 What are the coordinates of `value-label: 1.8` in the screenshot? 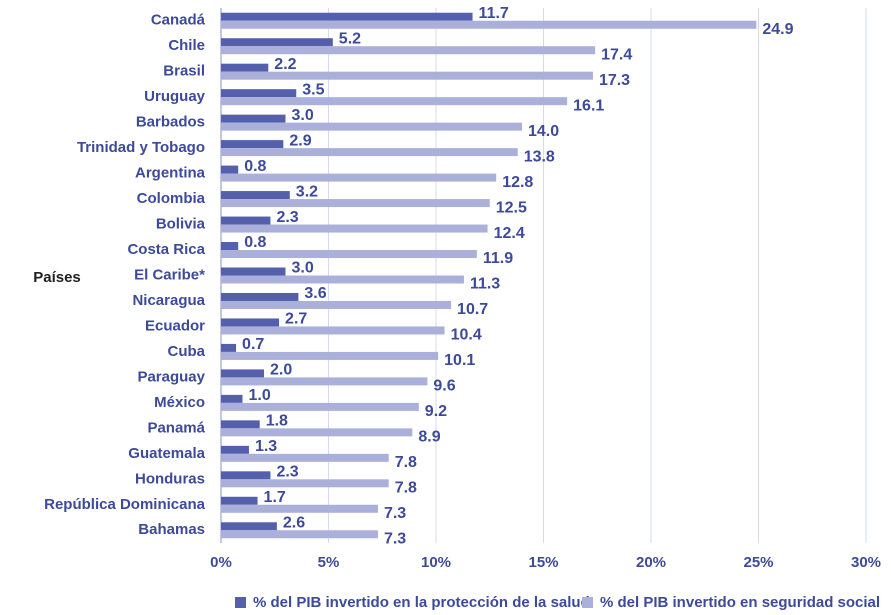 It's located at (277, 421).